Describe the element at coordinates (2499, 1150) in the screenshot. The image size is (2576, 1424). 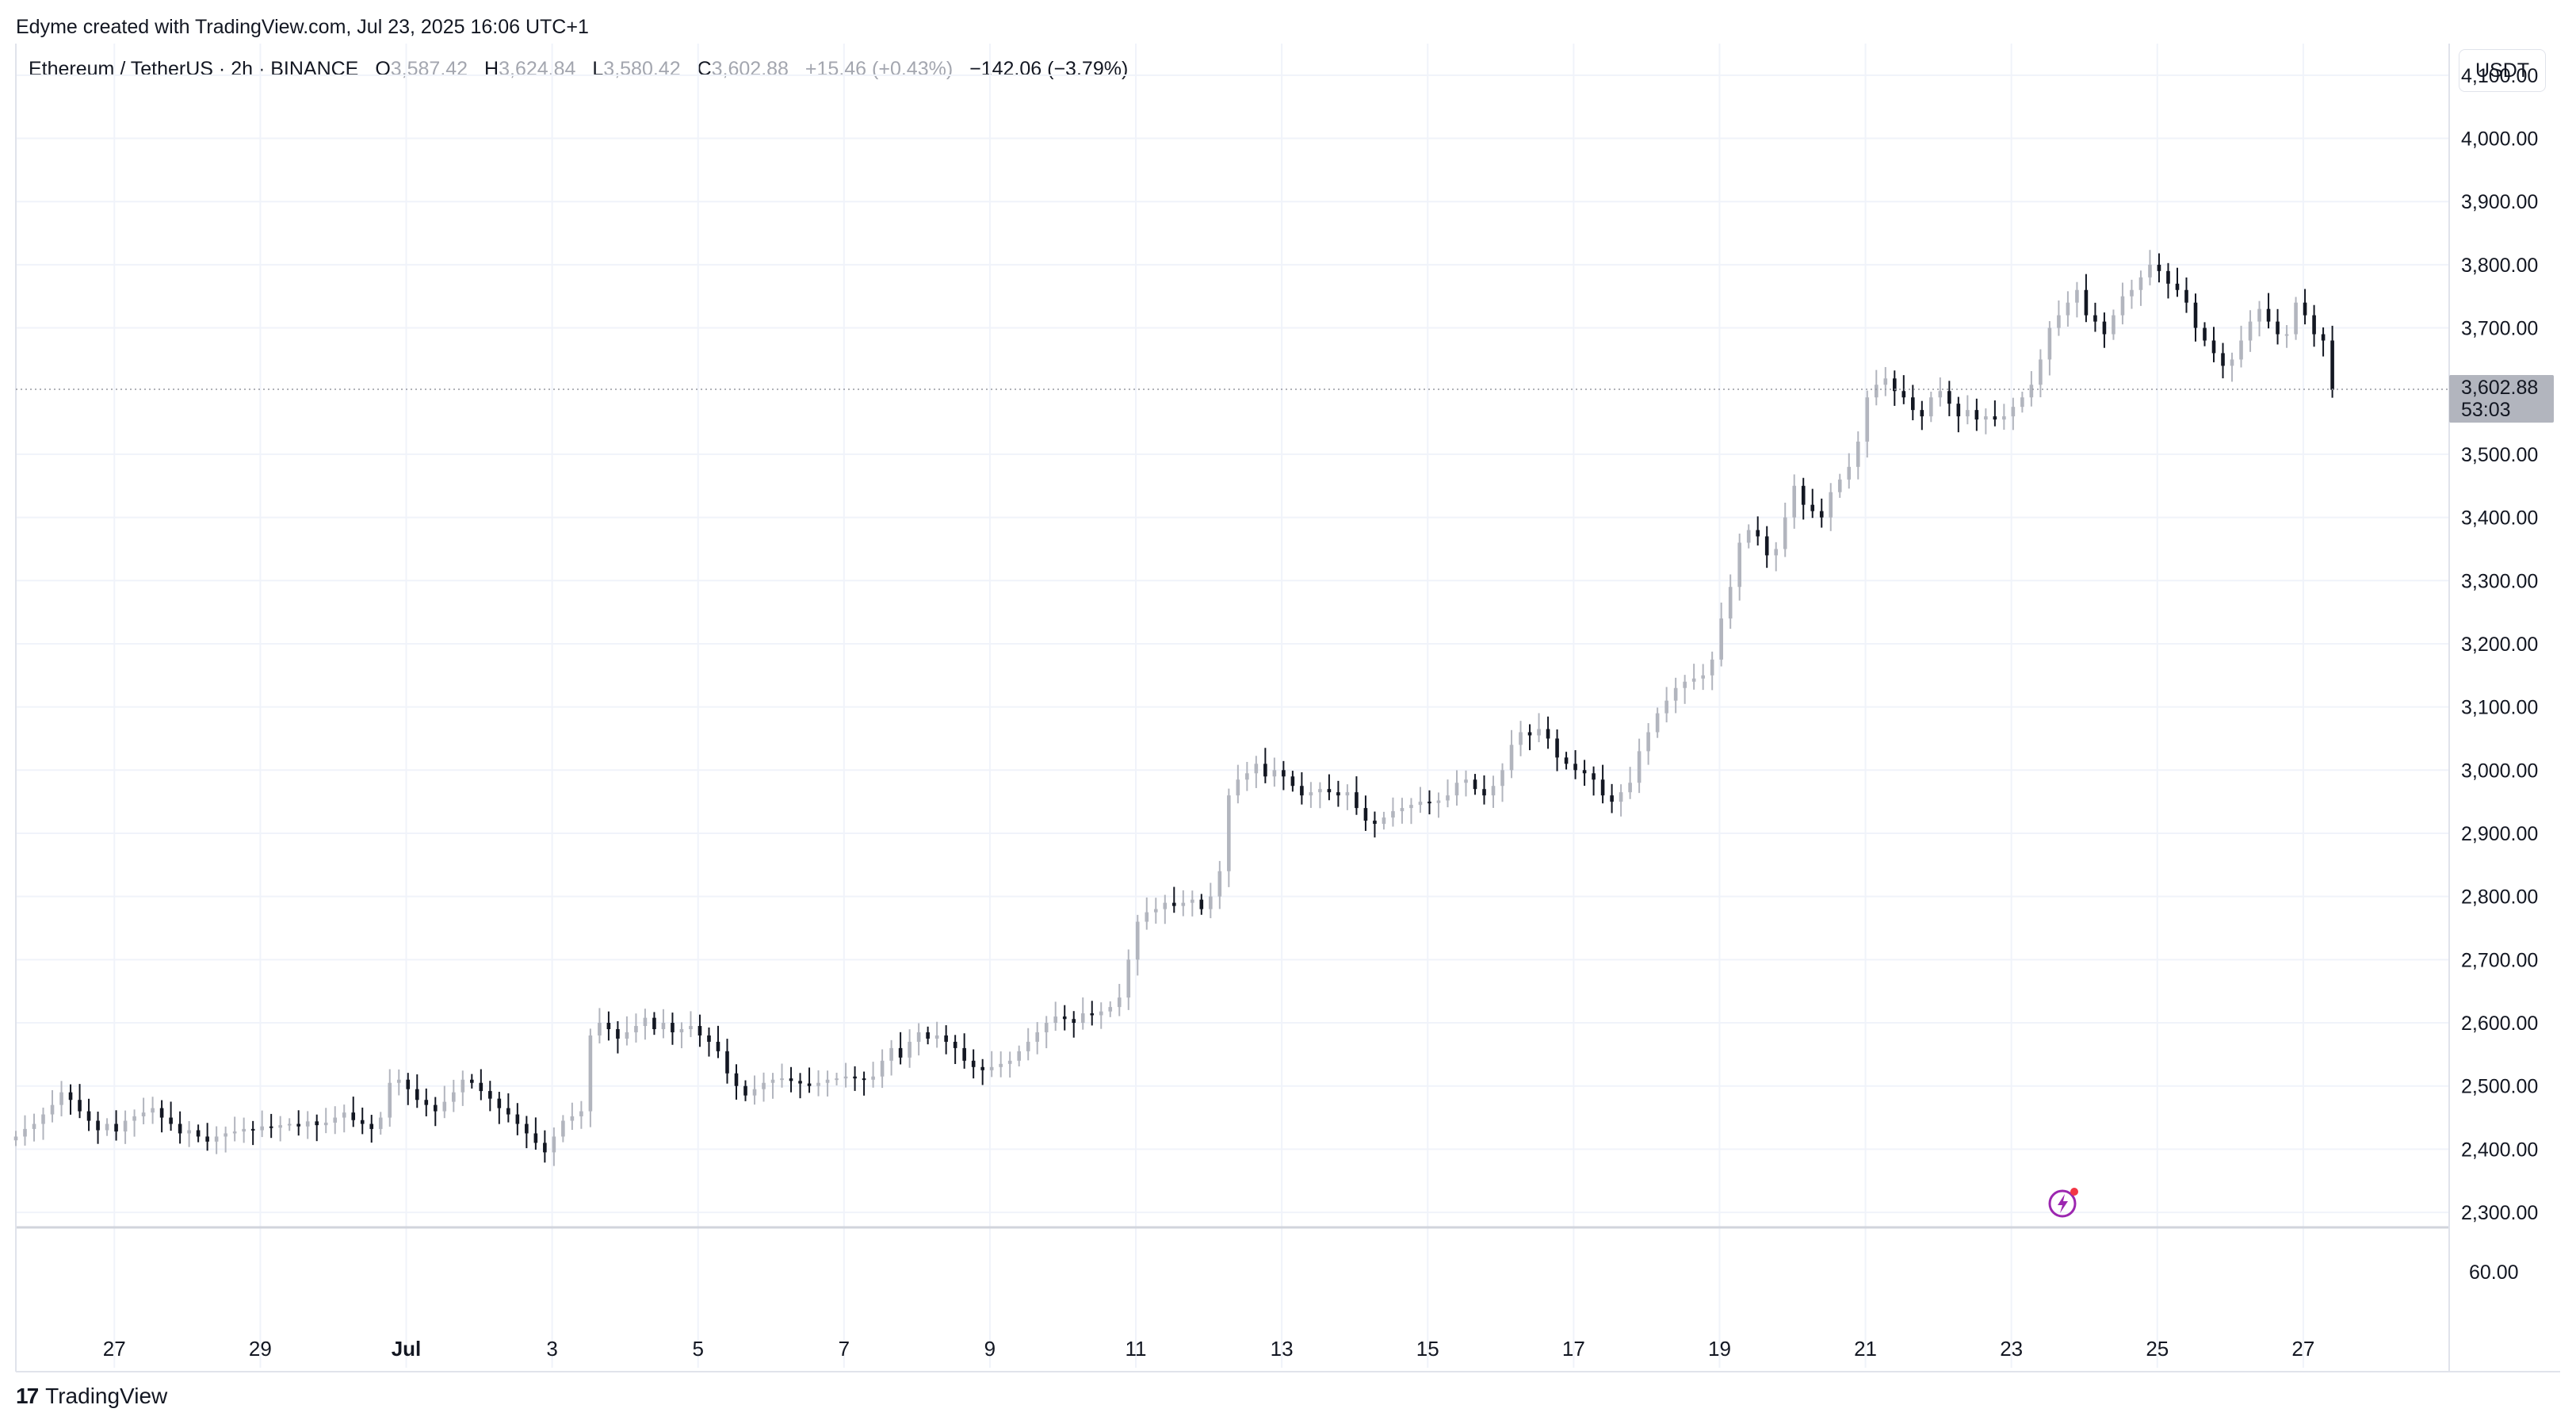
I see `y-tick-label: 2,400.00` at that location.